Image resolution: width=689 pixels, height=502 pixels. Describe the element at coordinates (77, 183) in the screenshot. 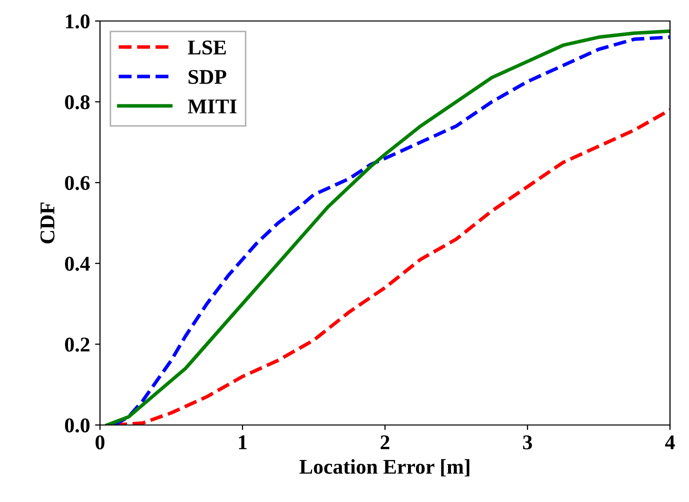

I see `y-tick-label: 0.6` at that location.